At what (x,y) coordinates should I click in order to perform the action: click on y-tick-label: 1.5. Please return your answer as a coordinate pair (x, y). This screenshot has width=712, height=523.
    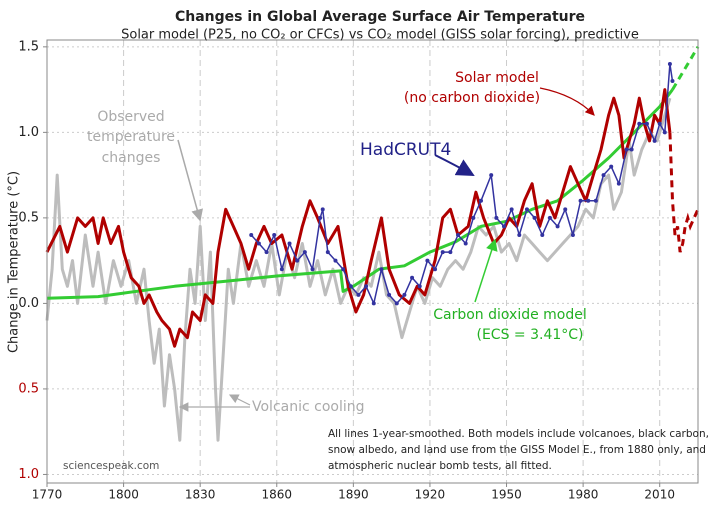
    Looking at the image, I should click on (28, 46).